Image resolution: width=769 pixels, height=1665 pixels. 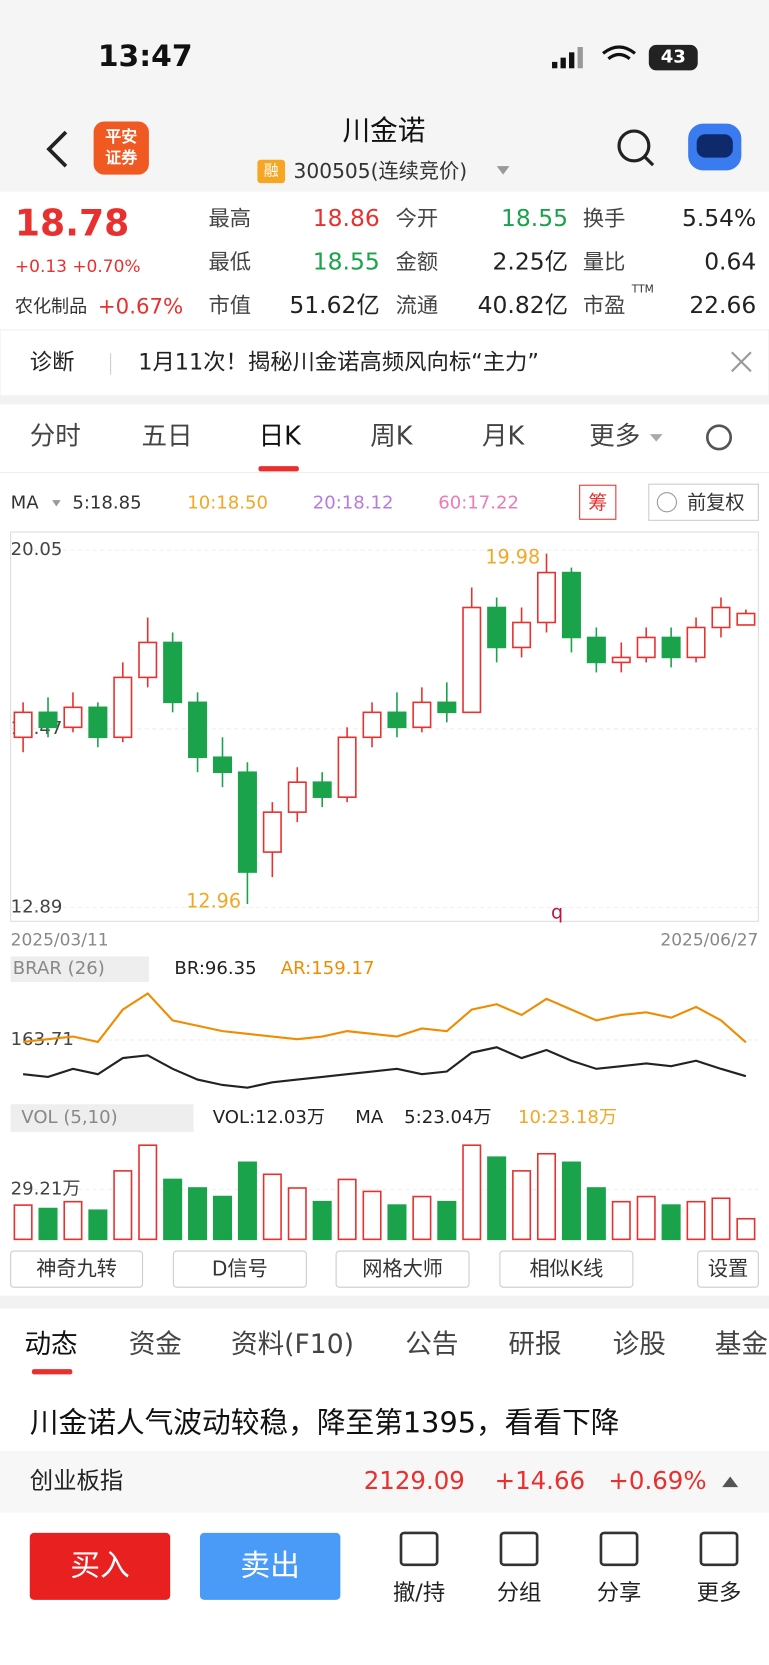 I want to click on tool-text: 相似K线, so click(x=566, y=1269).